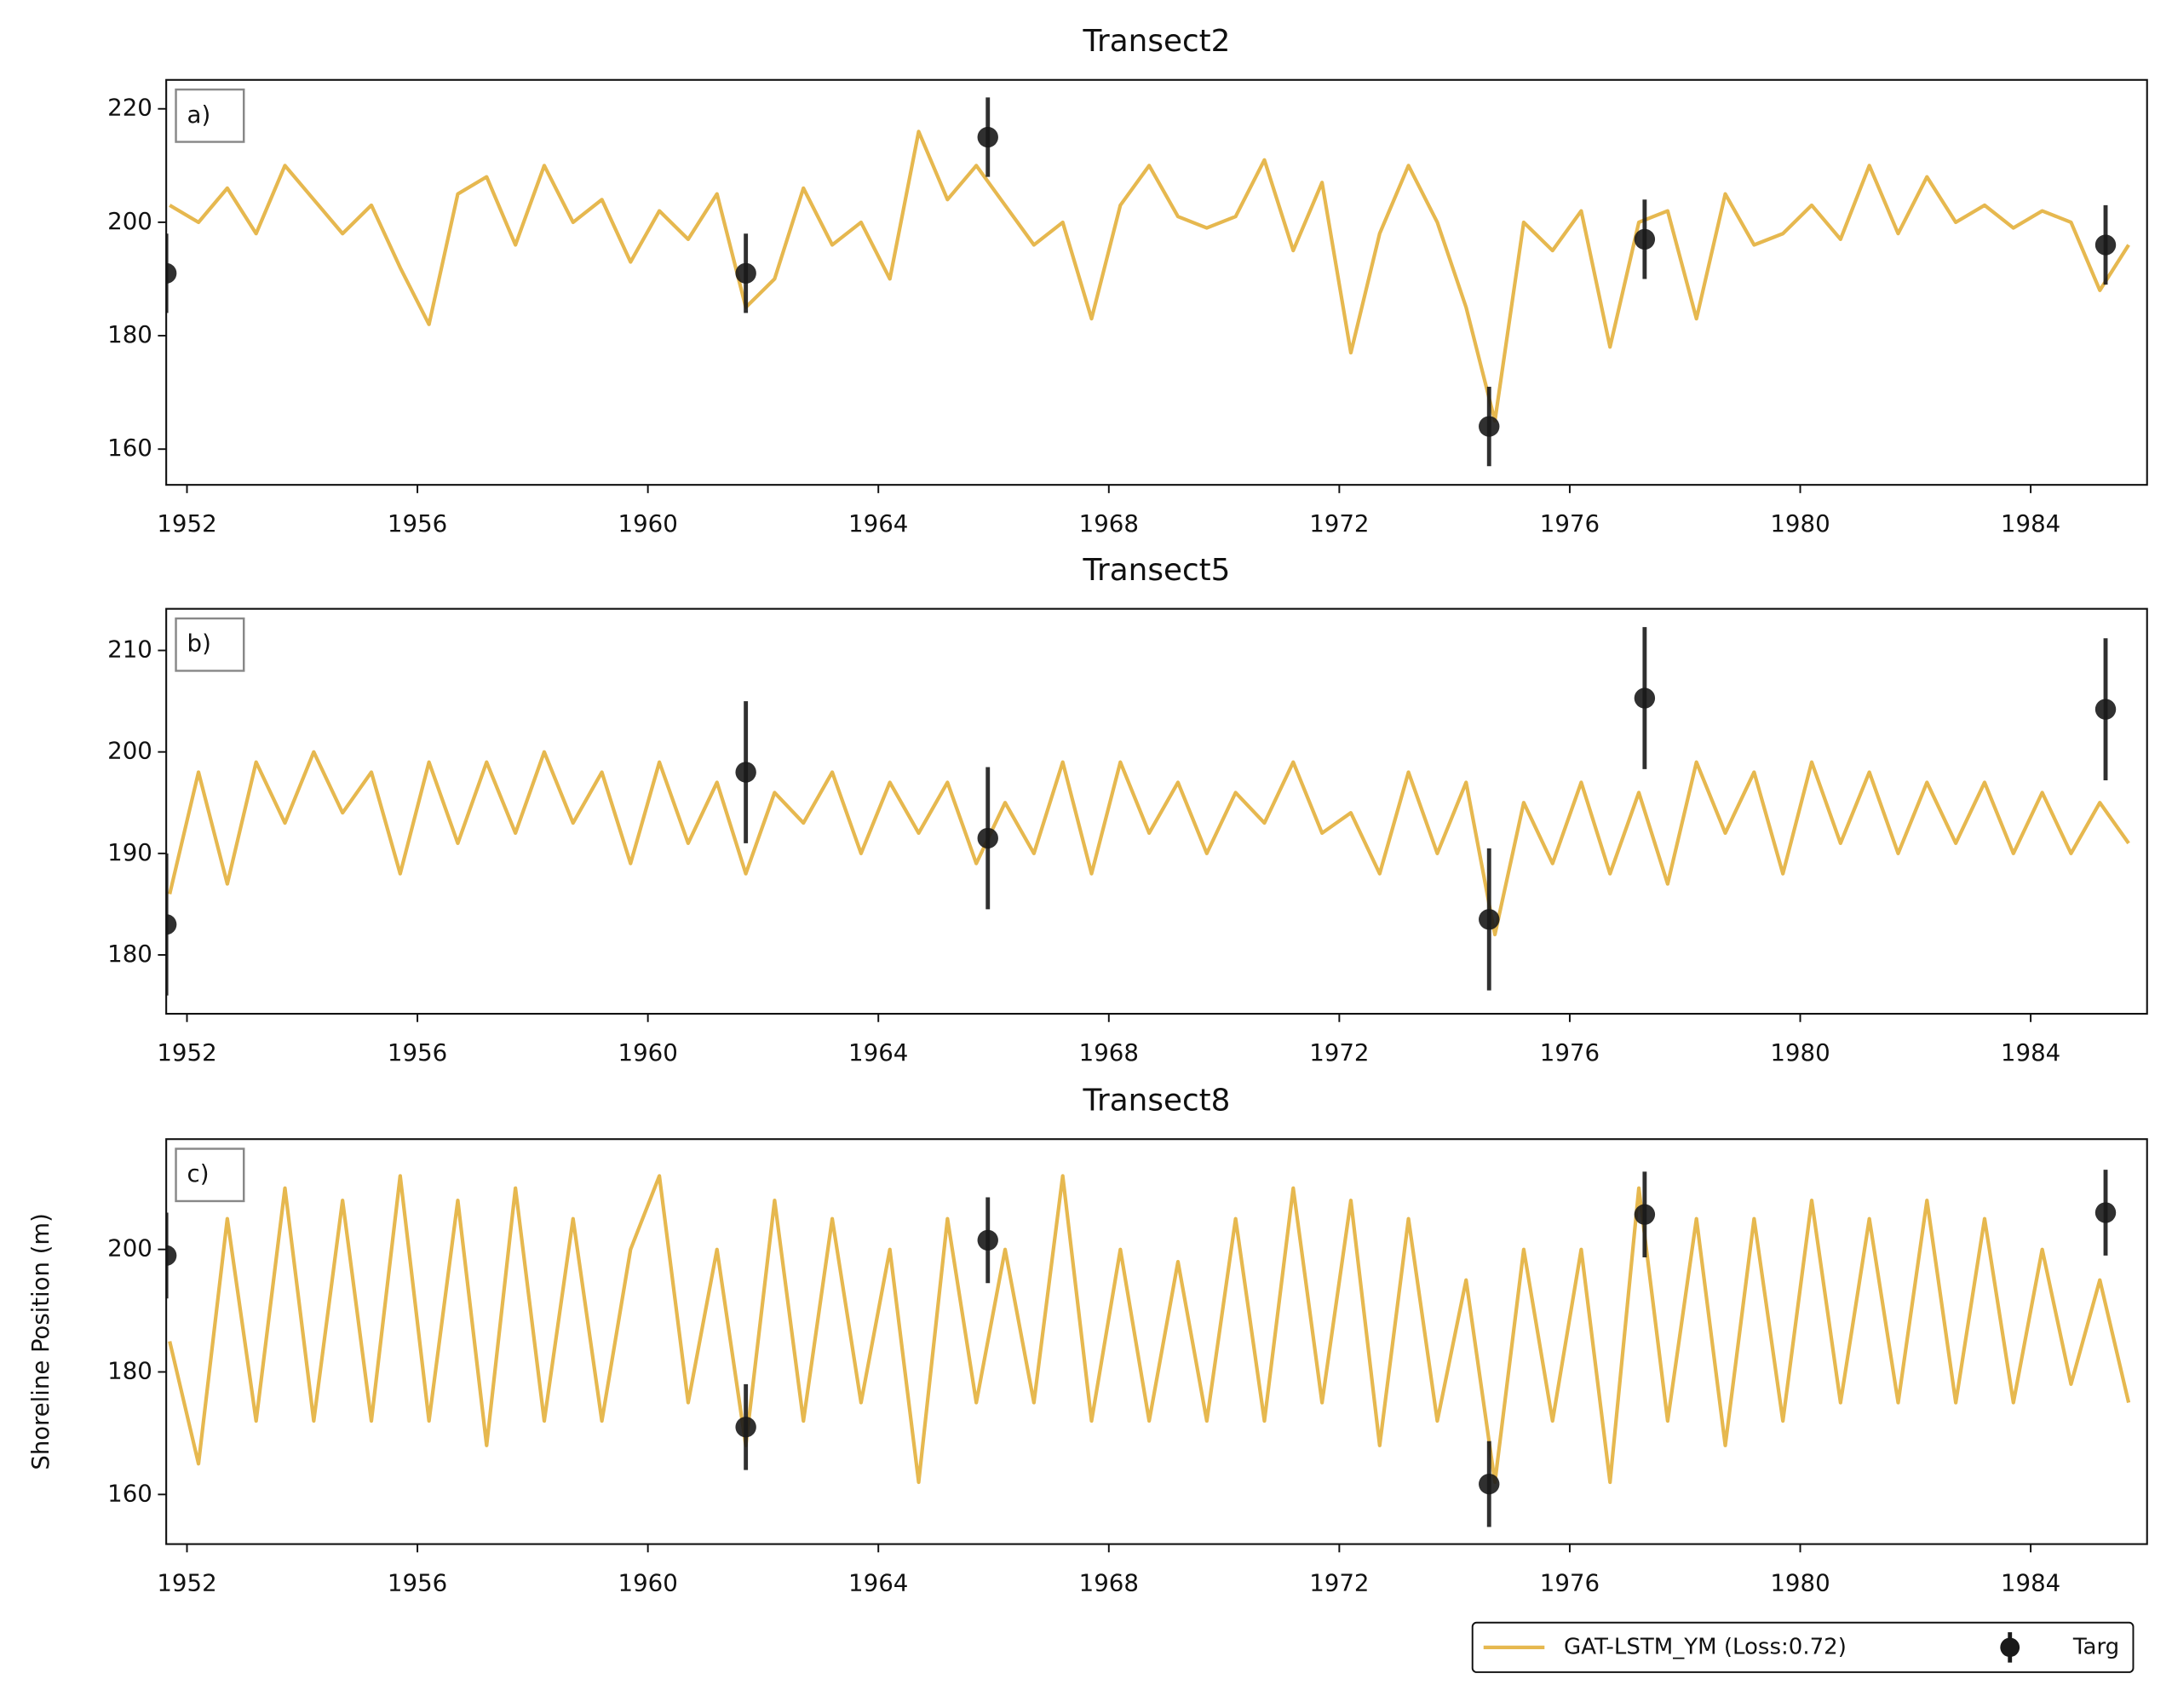 This screenshot has height=1708, width=2172. I want to click on panel-label: c), so click(198, 1174).